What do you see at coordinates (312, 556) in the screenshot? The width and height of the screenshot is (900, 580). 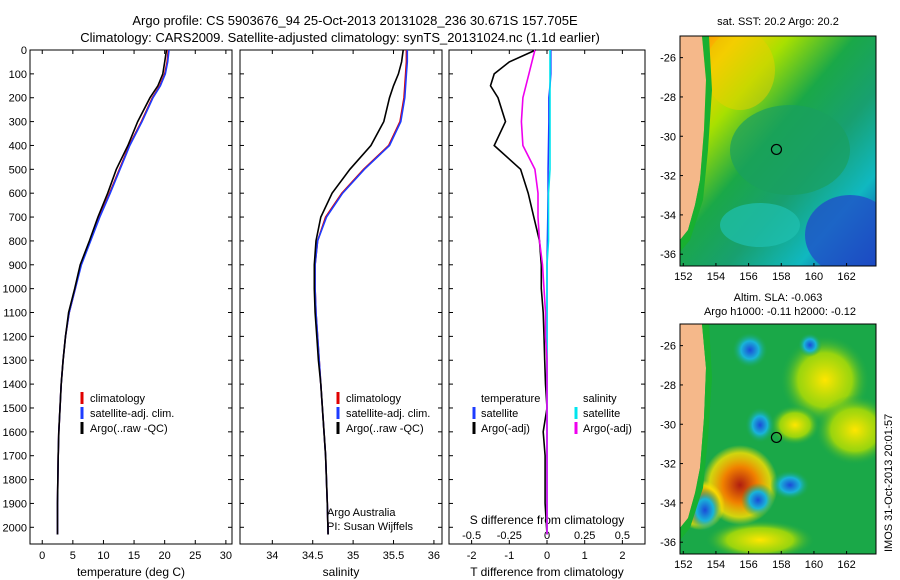 I see `x-tick-label: 34.5` at bounding box center [312, 556].